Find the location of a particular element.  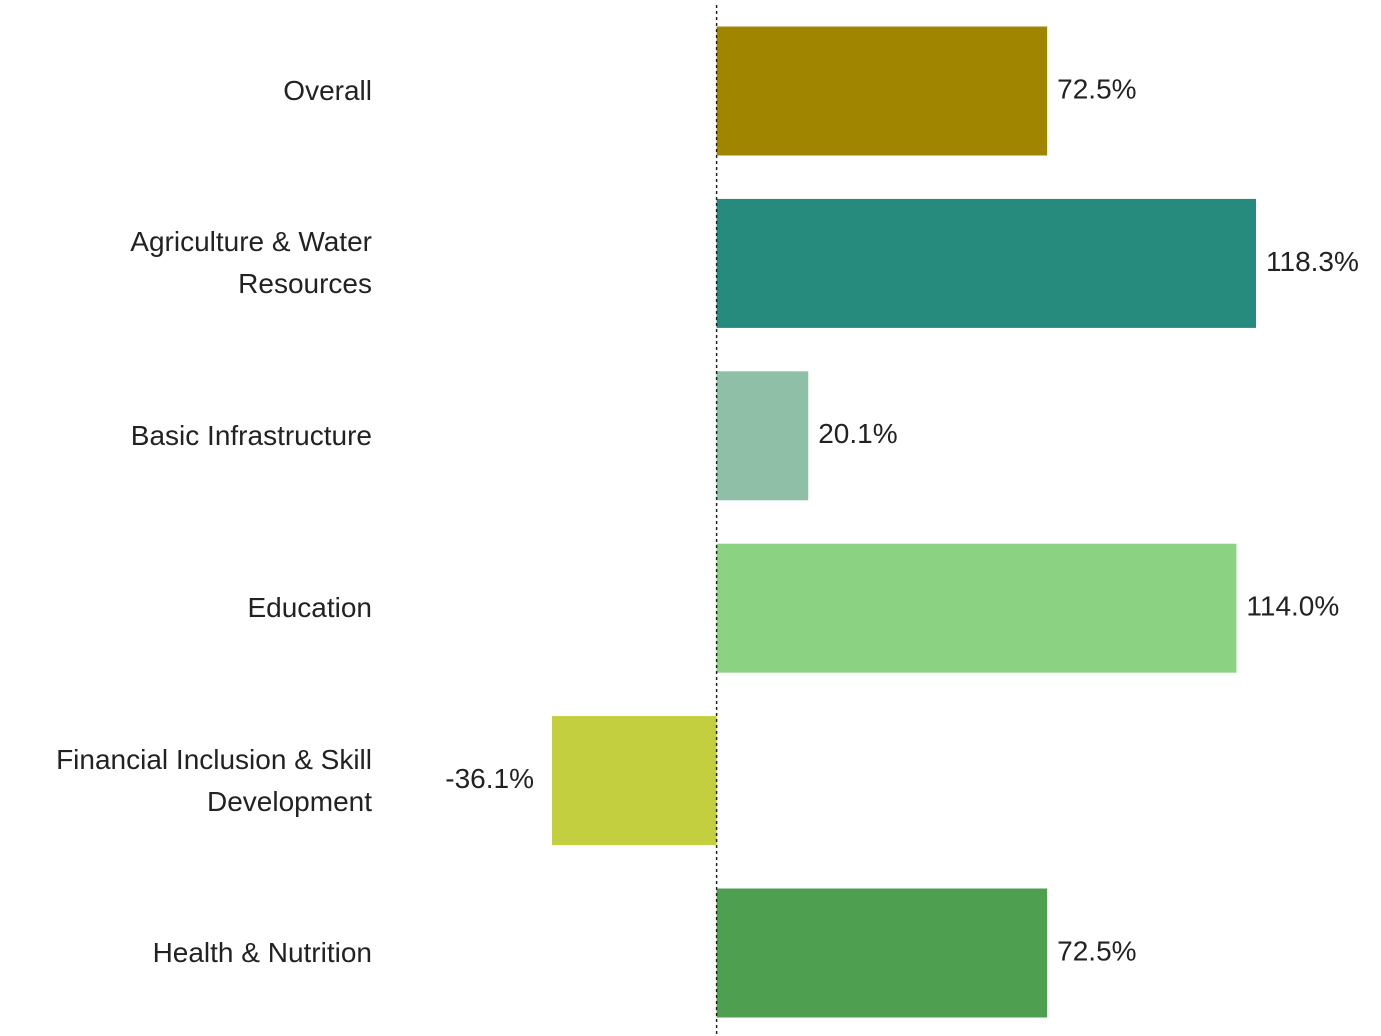

value-label: 20.1% is located at coordinates (857, 433).